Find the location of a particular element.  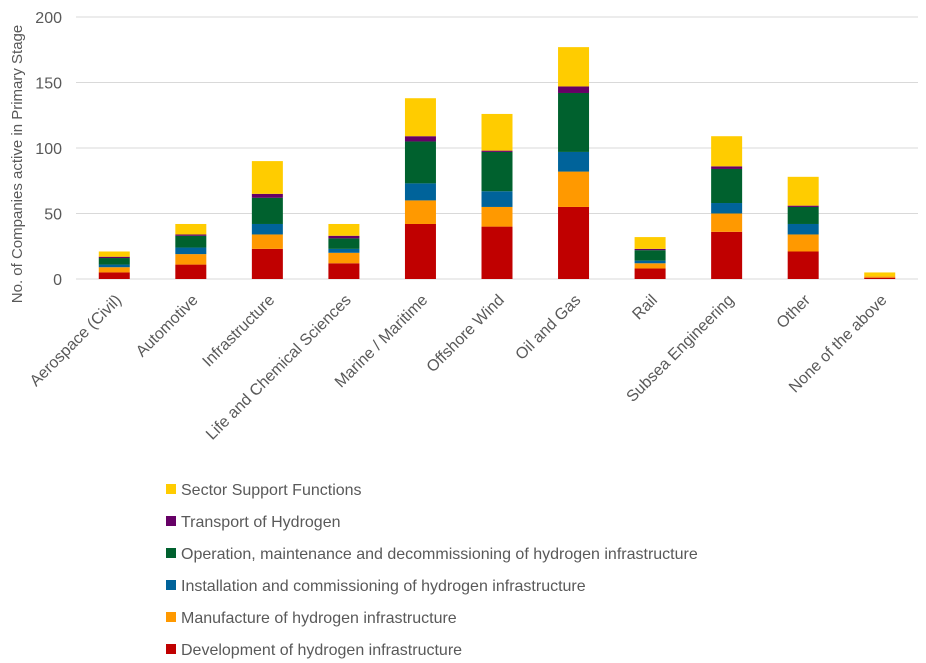

x-category-label: Other is located at coordinates (794, 311).